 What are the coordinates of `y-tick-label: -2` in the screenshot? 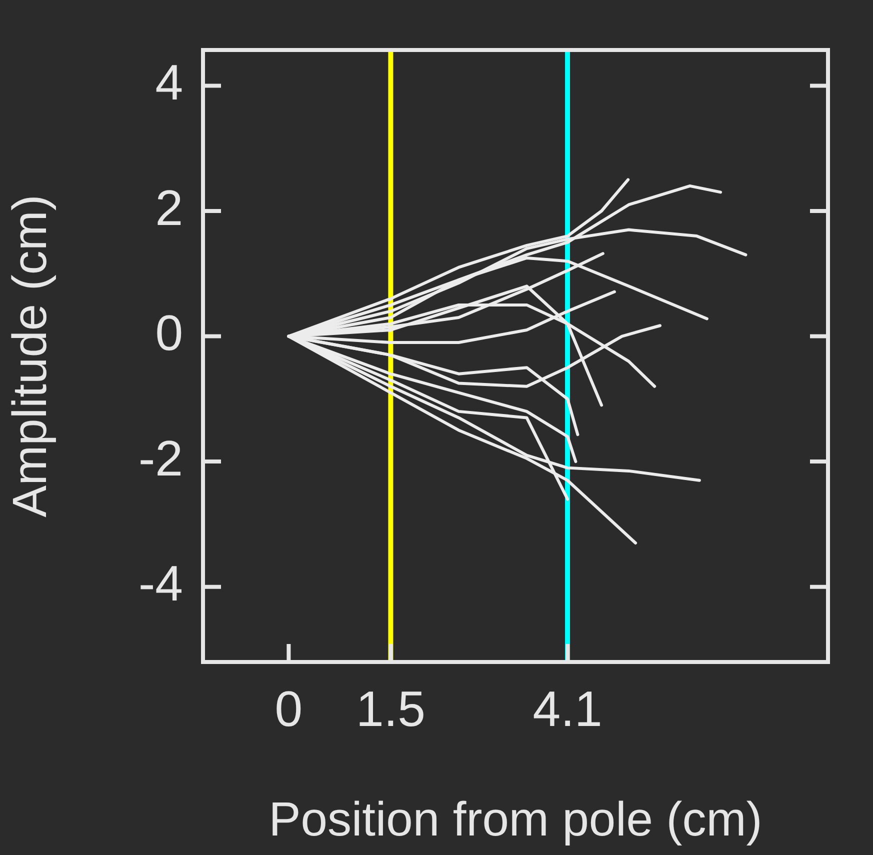 It's located at (160, 458).